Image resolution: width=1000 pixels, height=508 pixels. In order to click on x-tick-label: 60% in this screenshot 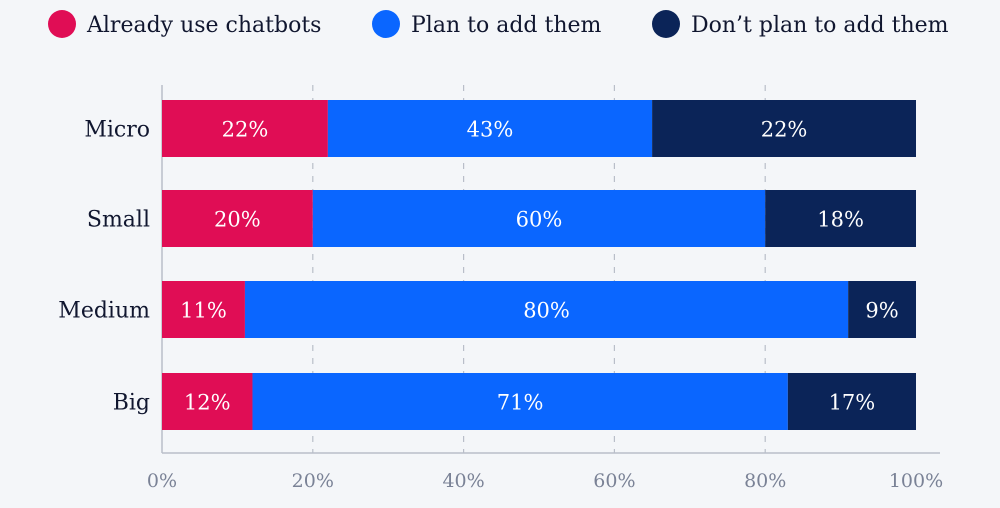, I will do `click(614, 481)`.